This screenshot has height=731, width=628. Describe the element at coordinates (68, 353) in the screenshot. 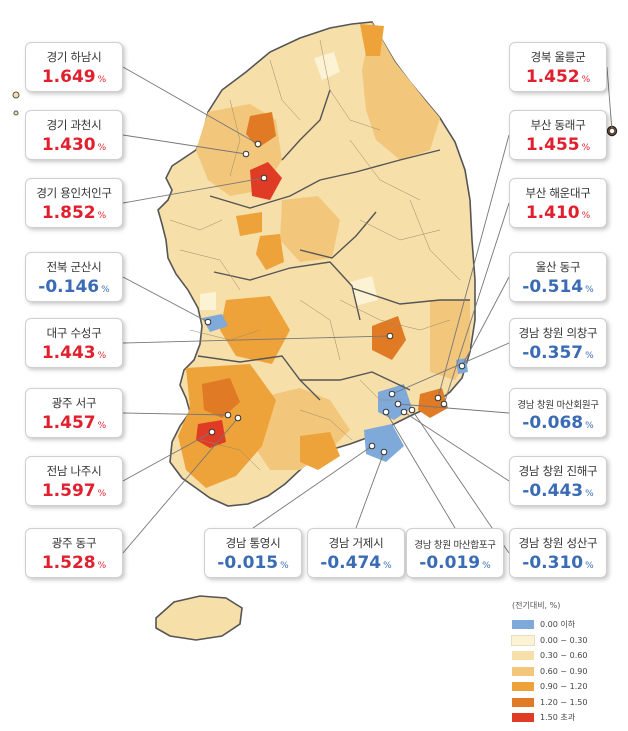

I see `card-value-number: 1.443` at that location.